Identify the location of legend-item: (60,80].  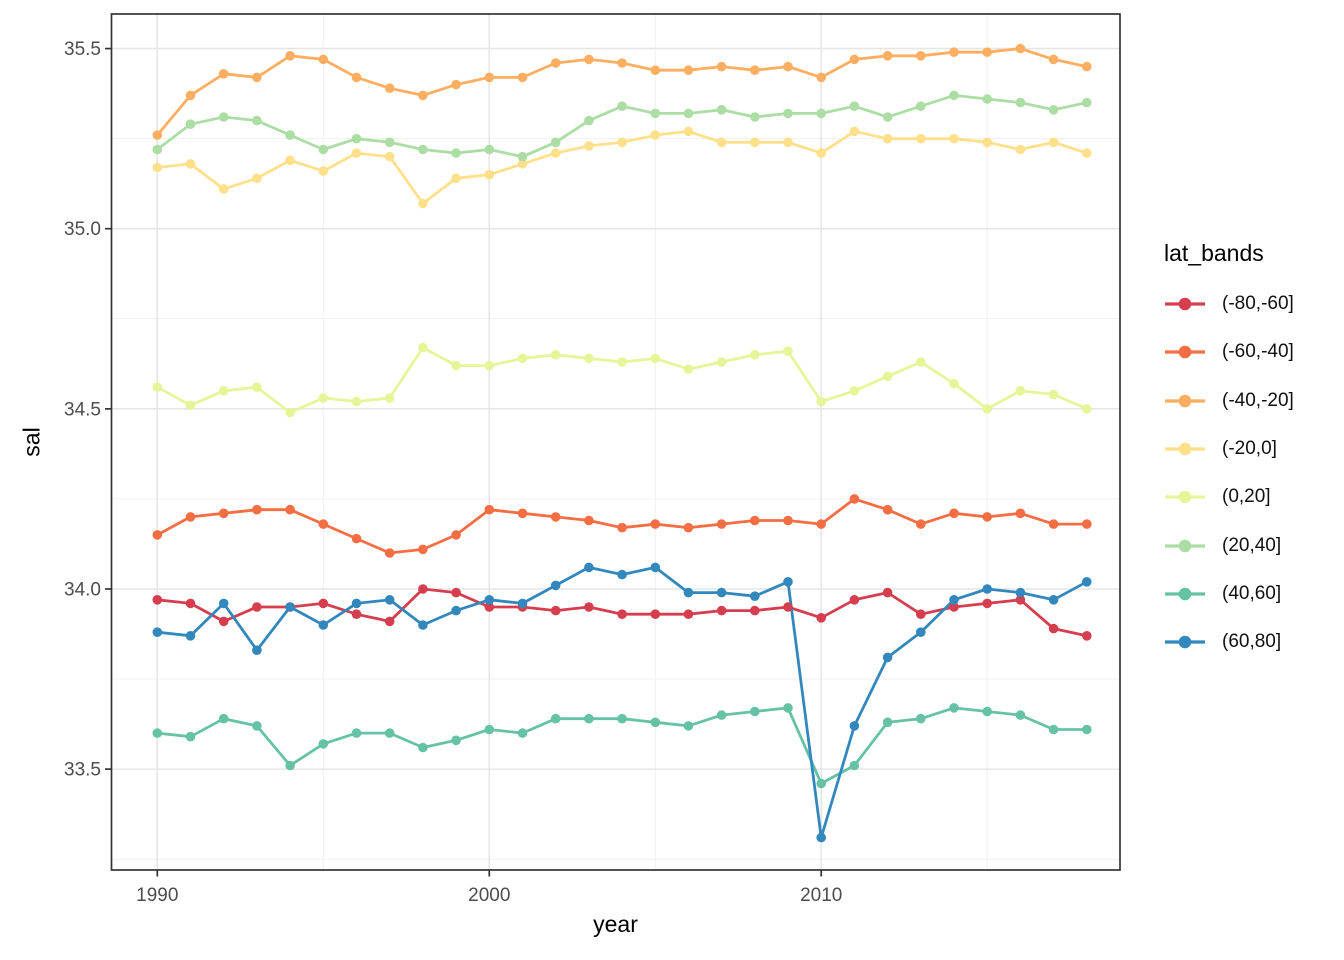
(1229, 642).